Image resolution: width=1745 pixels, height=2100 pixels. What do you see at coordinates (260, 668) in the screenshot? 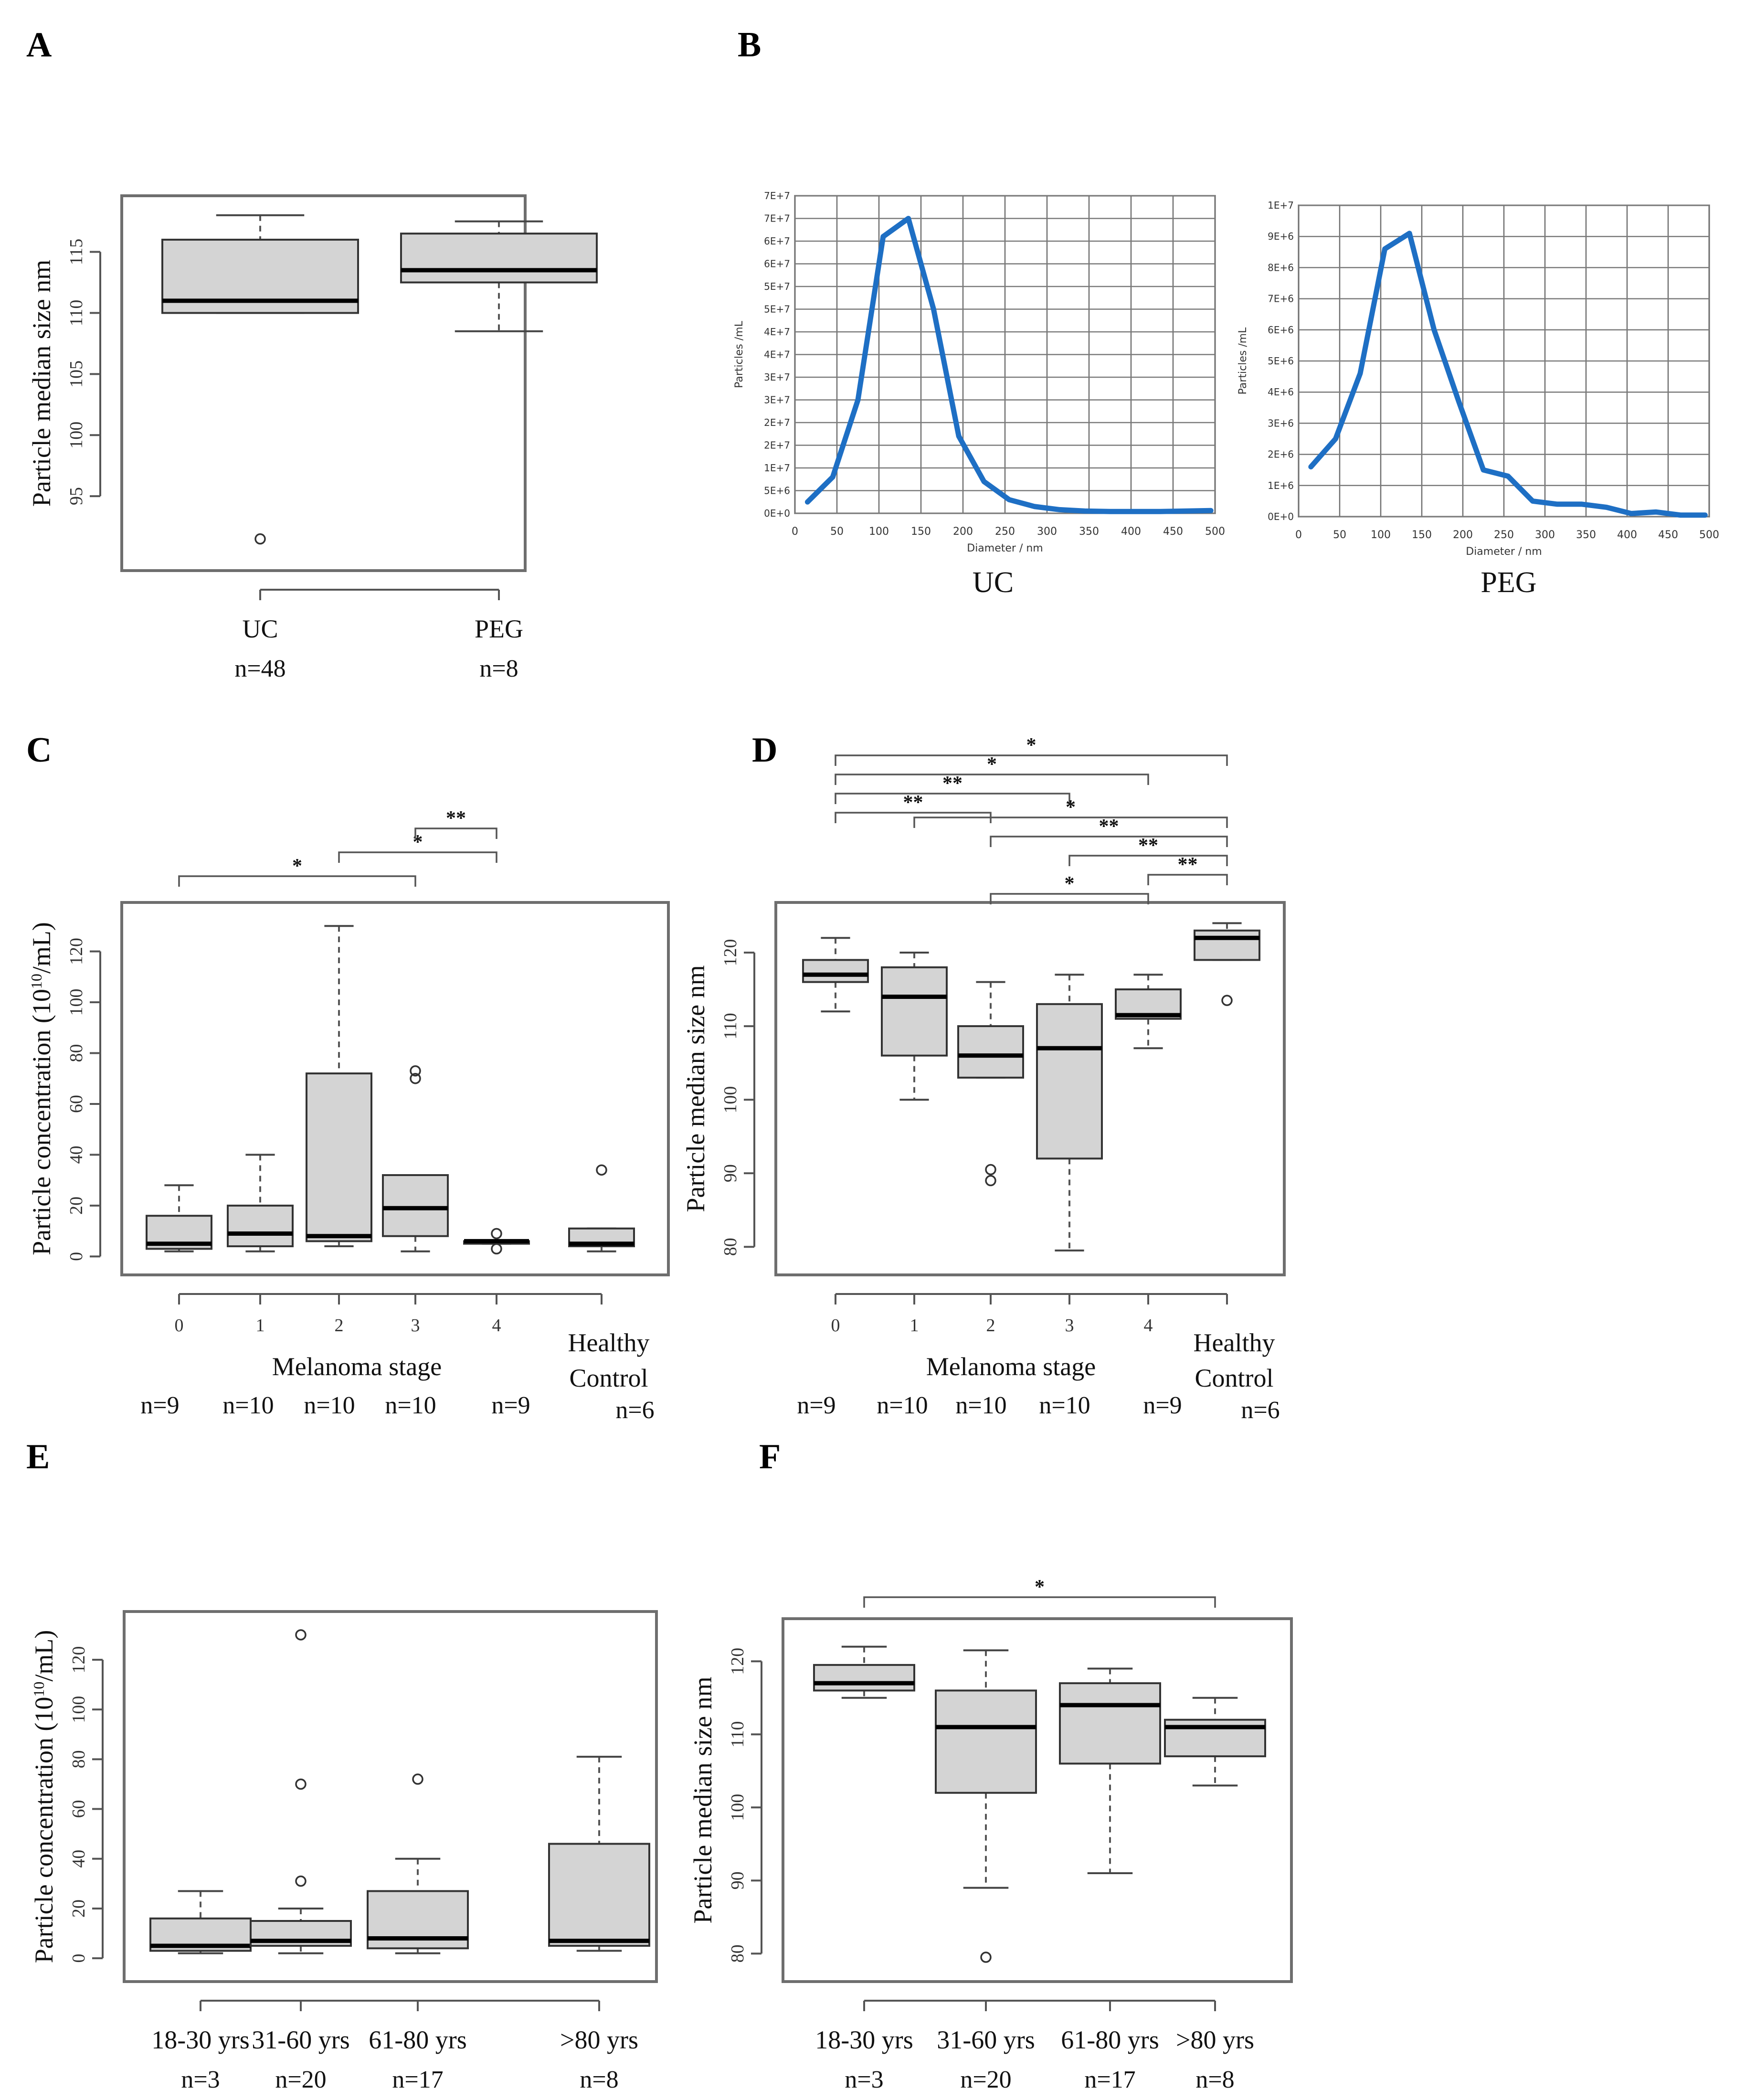
I see `n-label: n=48` at bounding box center [260, 668].